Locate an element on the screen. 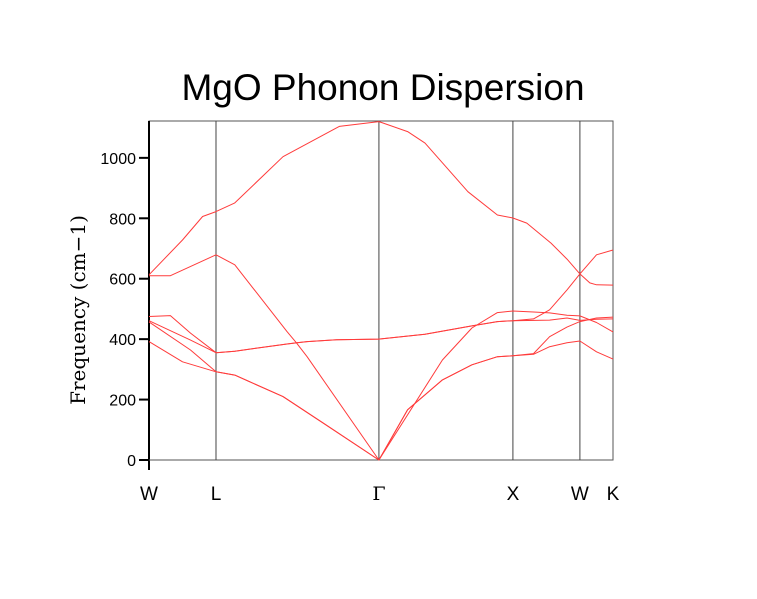  y-tick-label: 1000 is located at coordinates (118, 159).